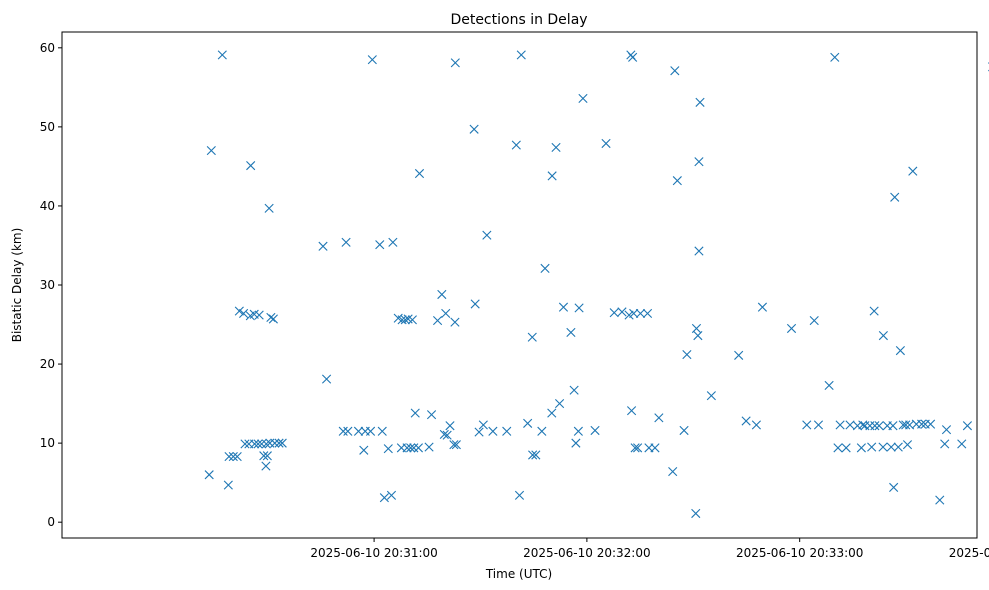 Image resolution: width=989 pixels, height=590 pixels. What do you see at coordinates (799, 553) in the screenshot?
I see `x-tick-label: 2025-06-10 20:33:00` at bounding box center [799, 553].